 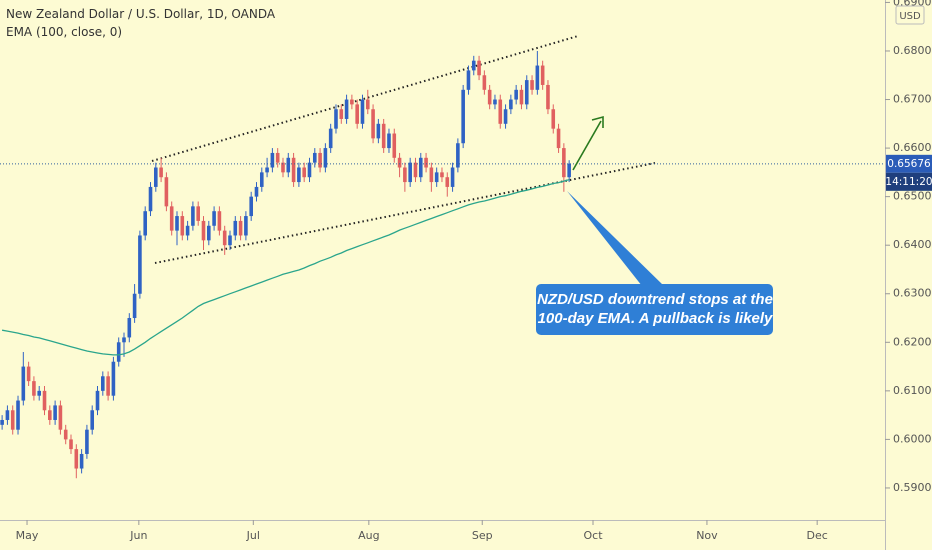 I want to click on callout-text: 100-day EMA. A pullback is likely, so click(x=655, y=318).